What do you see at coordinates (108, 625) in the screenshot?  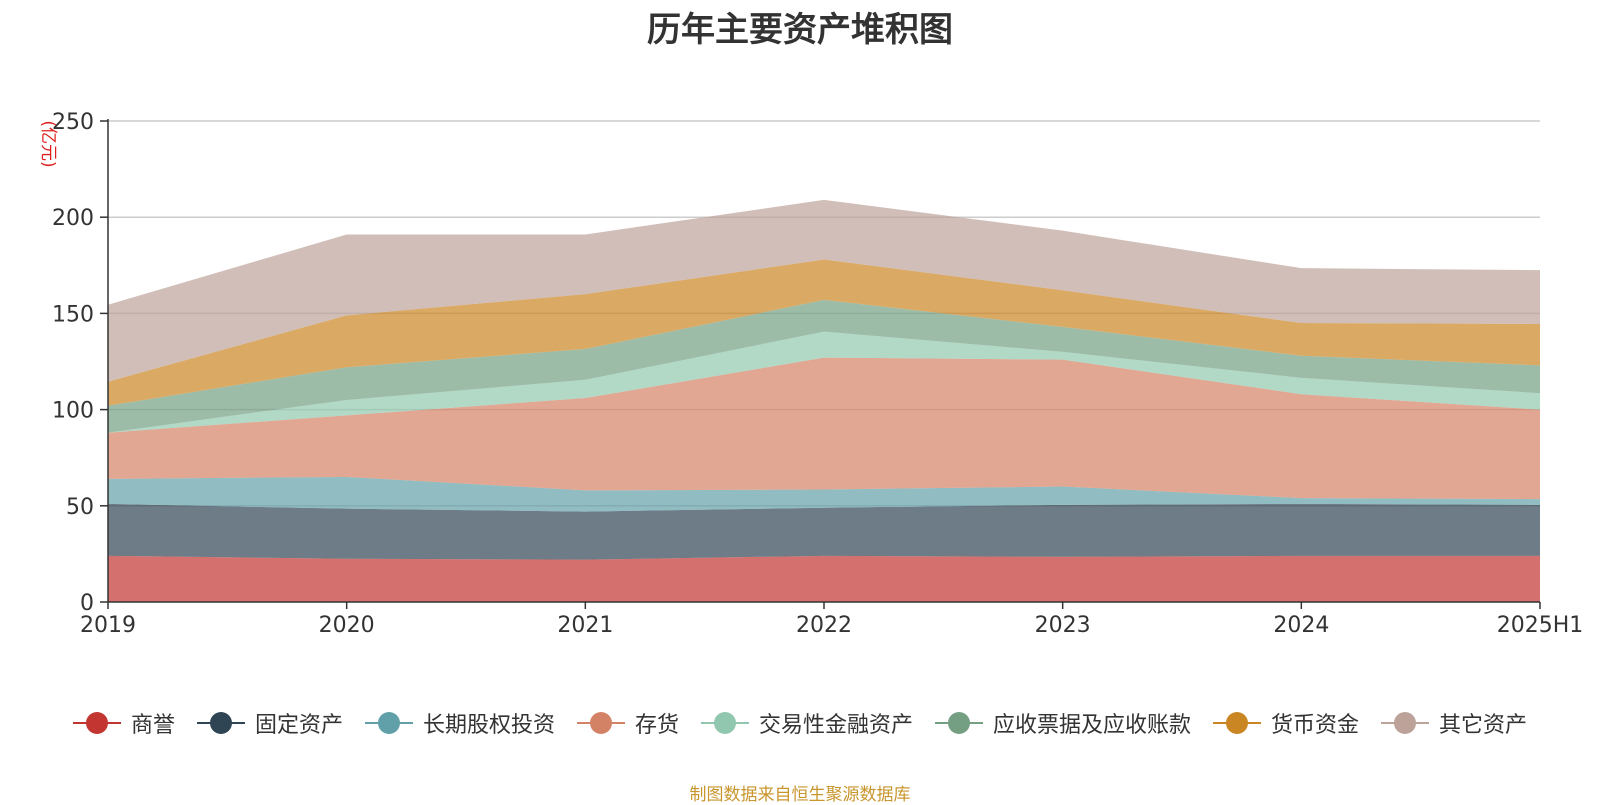 I see `x-tick-label: 2019` at bounding box center [108, 625].